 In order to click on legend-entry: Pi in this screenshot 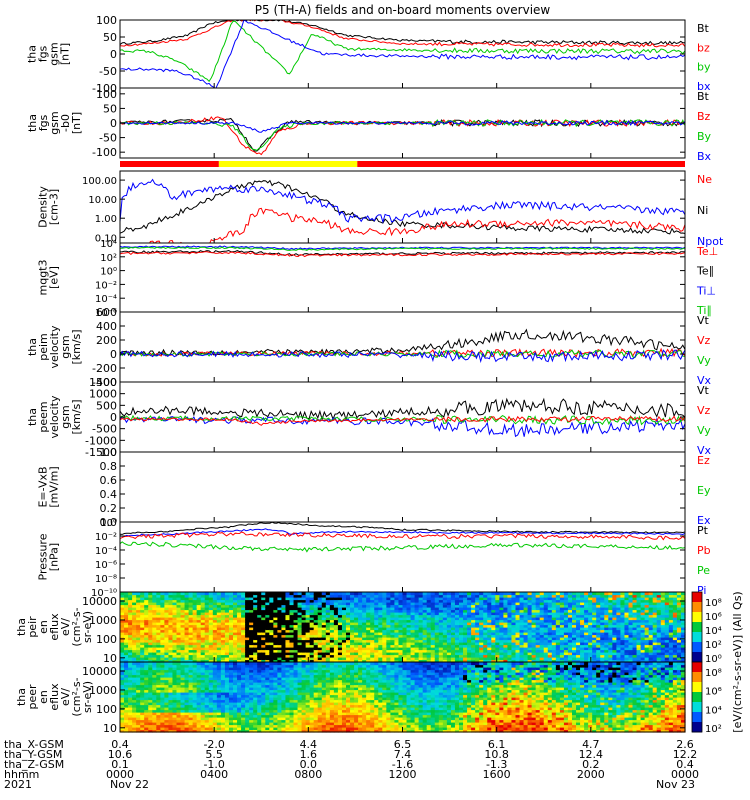, I will do `click(701, 590)`.